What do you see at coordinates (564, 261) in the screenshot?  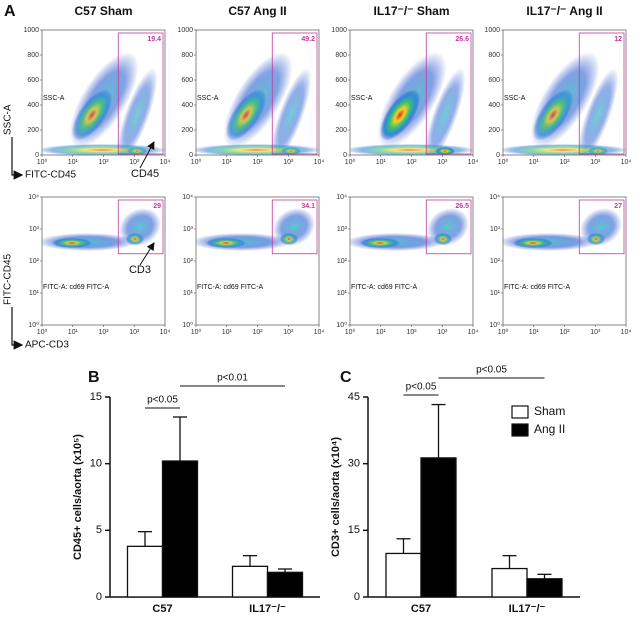 I see `flow-plot: 27 FITC-A: cd69 FITC-A` at bounding box center [564, 261].